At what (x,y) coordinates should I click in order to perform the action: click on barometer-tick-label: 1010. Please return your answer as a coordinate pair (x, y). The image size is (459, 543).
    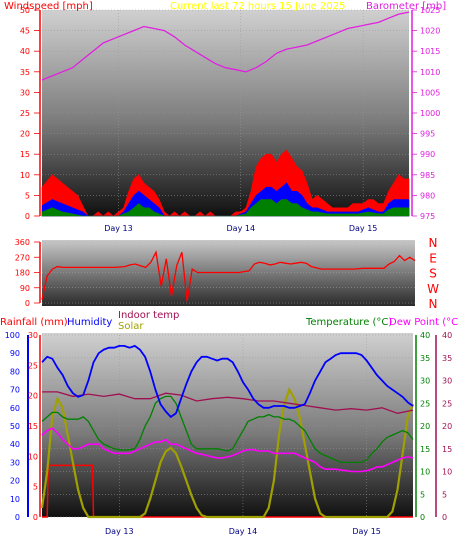
    Looking at the image, I should click on (430, 72).